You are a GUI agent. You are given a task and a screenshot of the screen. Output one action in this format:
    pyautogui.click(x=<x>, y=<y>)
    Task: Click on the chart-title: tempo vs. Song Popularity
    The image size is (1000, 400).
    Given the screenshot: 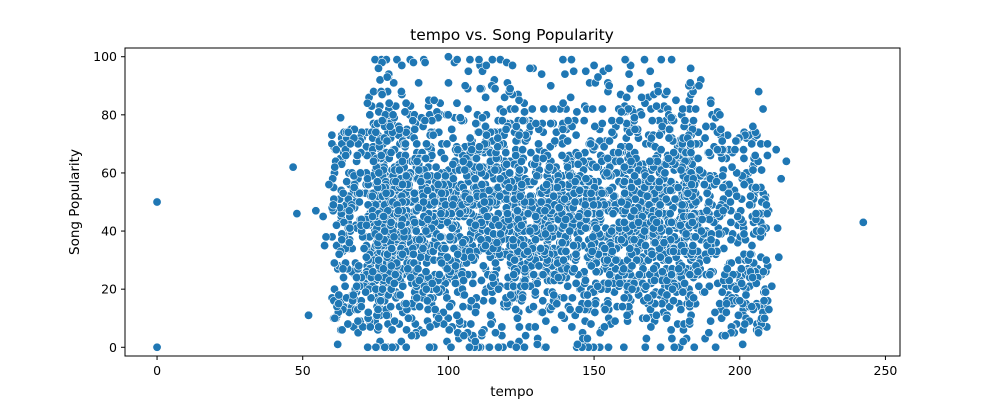 What is the action you would take?
    pyautogui.click(x=512, y=35)
    